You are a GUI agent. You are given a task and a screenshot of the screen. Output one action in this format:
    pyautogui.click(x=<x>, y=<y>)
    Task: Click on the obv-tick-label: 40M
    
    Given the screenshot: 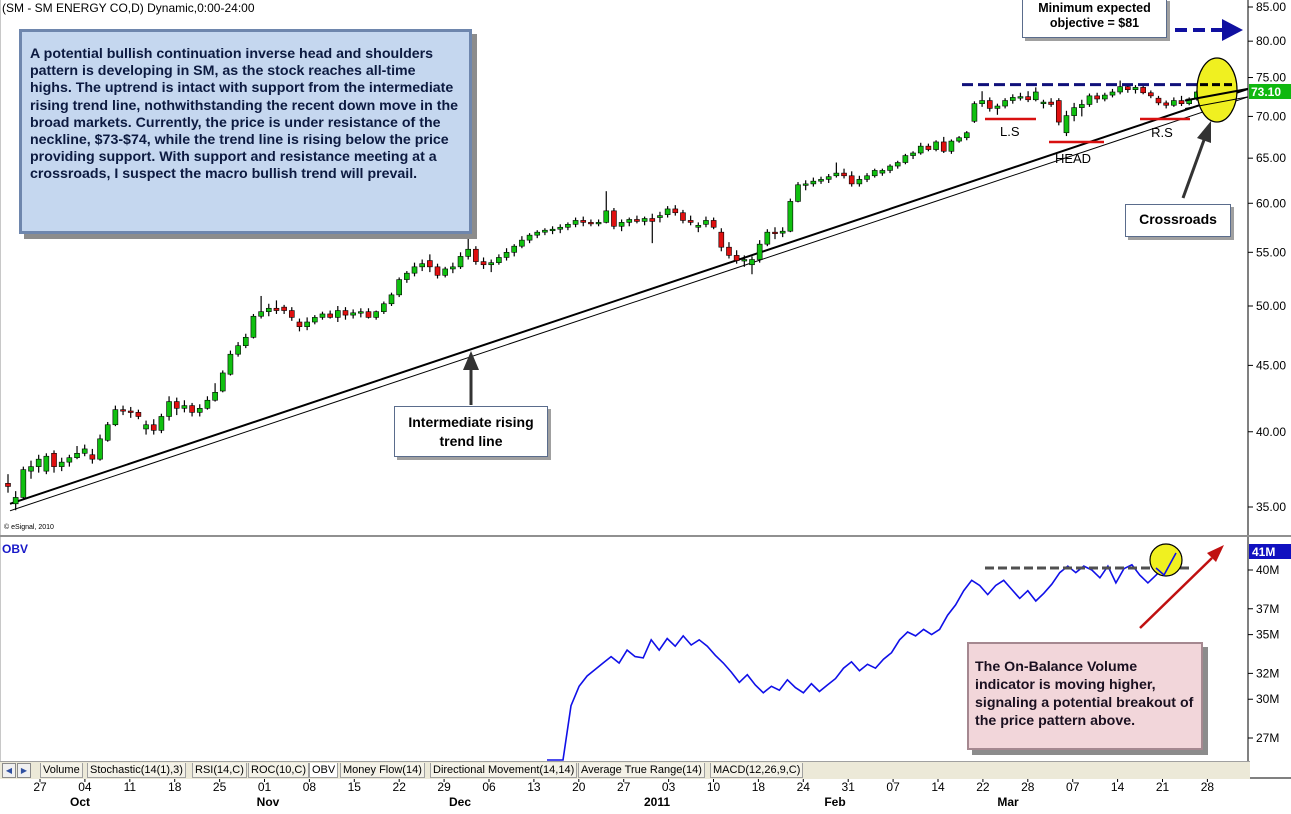 What is the action you would take?
    pyautogui.click(x=1267, y=570)
    